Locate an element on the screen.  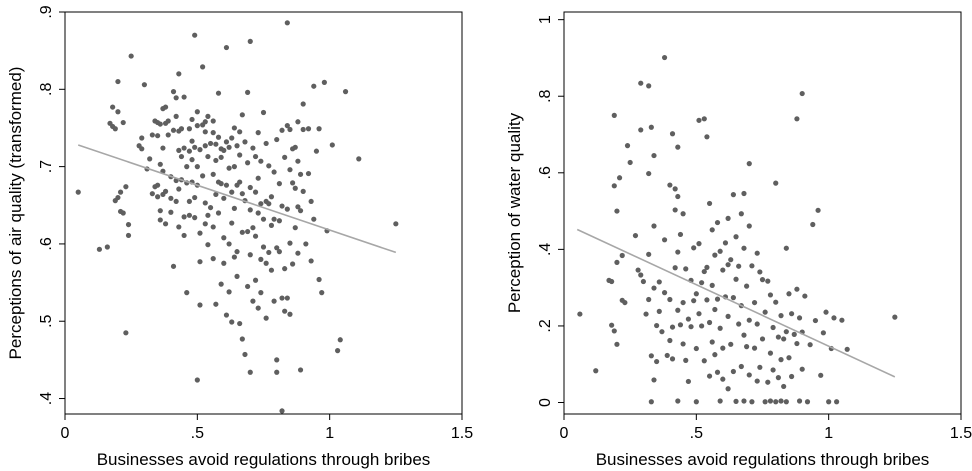
y-tick-label: .7 is located at coordinates (46, 166).